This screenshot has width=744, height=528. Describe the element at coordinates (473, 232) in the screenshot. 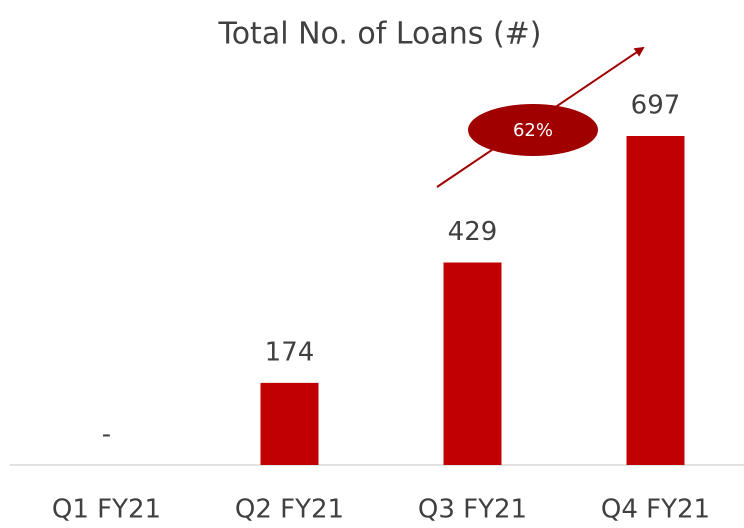

I see `value-label: 429` at that location.